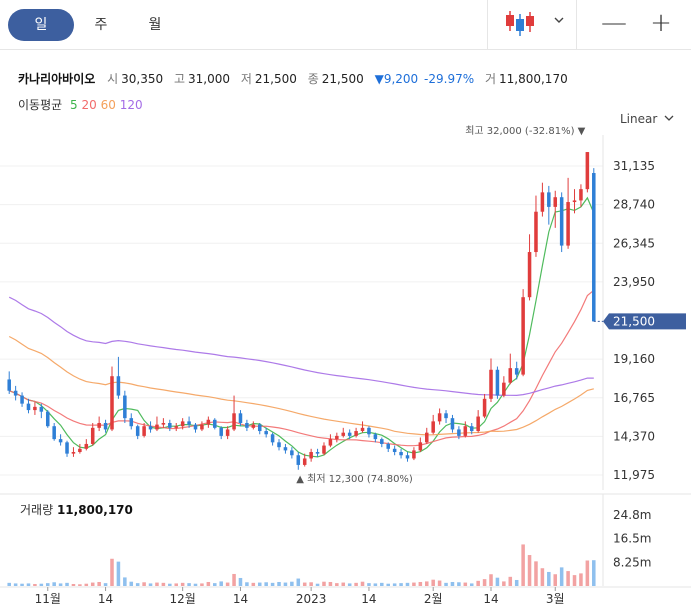  What do you see at coordinates (37, 510) in the screenshot?
I see `volume-title: 거래량` at bounding box center [37, 510].